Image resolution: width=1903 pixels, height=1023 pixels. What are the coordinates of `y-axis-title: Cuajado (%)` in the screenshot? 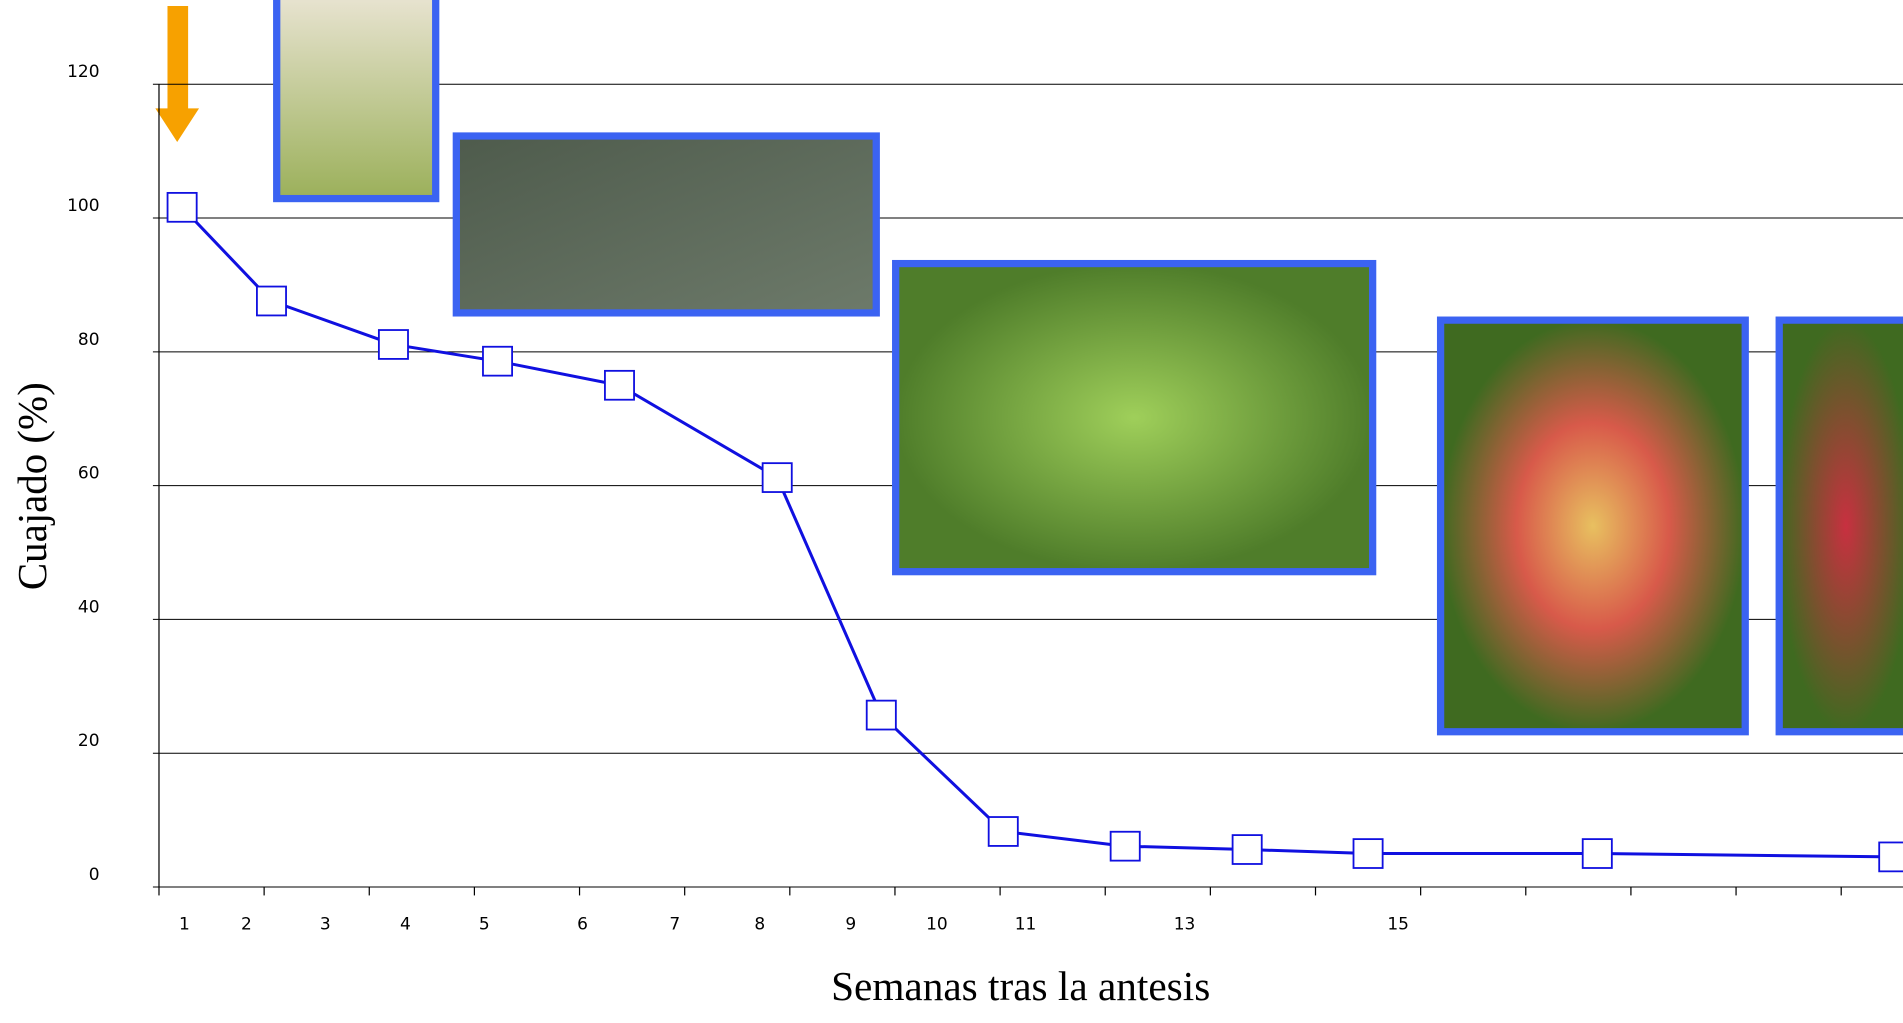 It's located at (32, 486).